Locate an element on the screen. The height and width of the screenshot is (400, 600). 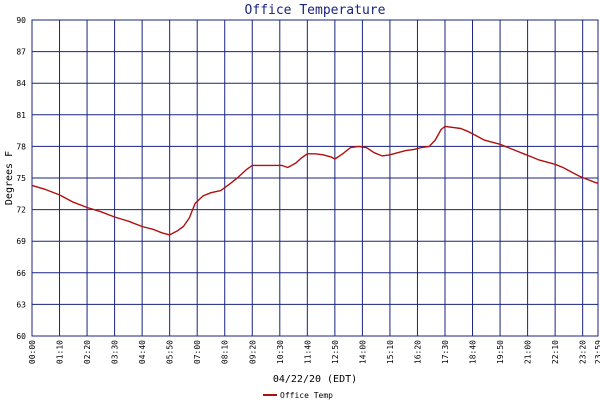
legend: Office Temp is located at coordinates (298, 395).